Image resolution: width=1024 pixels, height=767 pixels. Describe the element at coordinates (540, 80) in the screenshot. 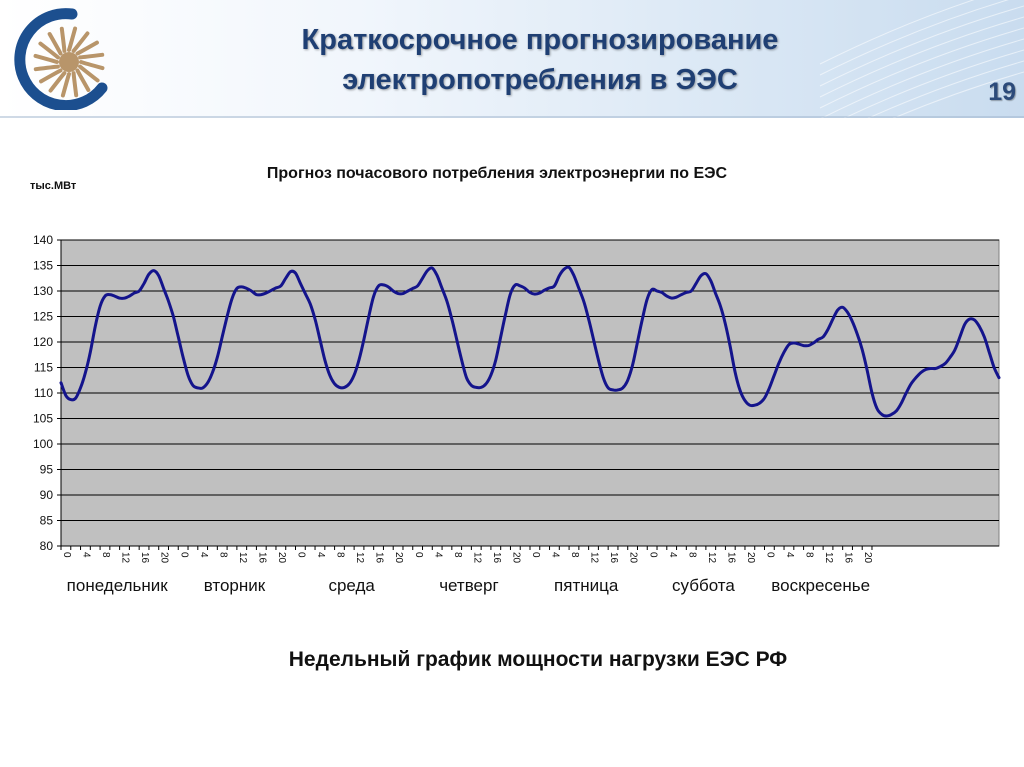

I see `slide-title-line-2: электропотребления в ЭЭС` at that location.